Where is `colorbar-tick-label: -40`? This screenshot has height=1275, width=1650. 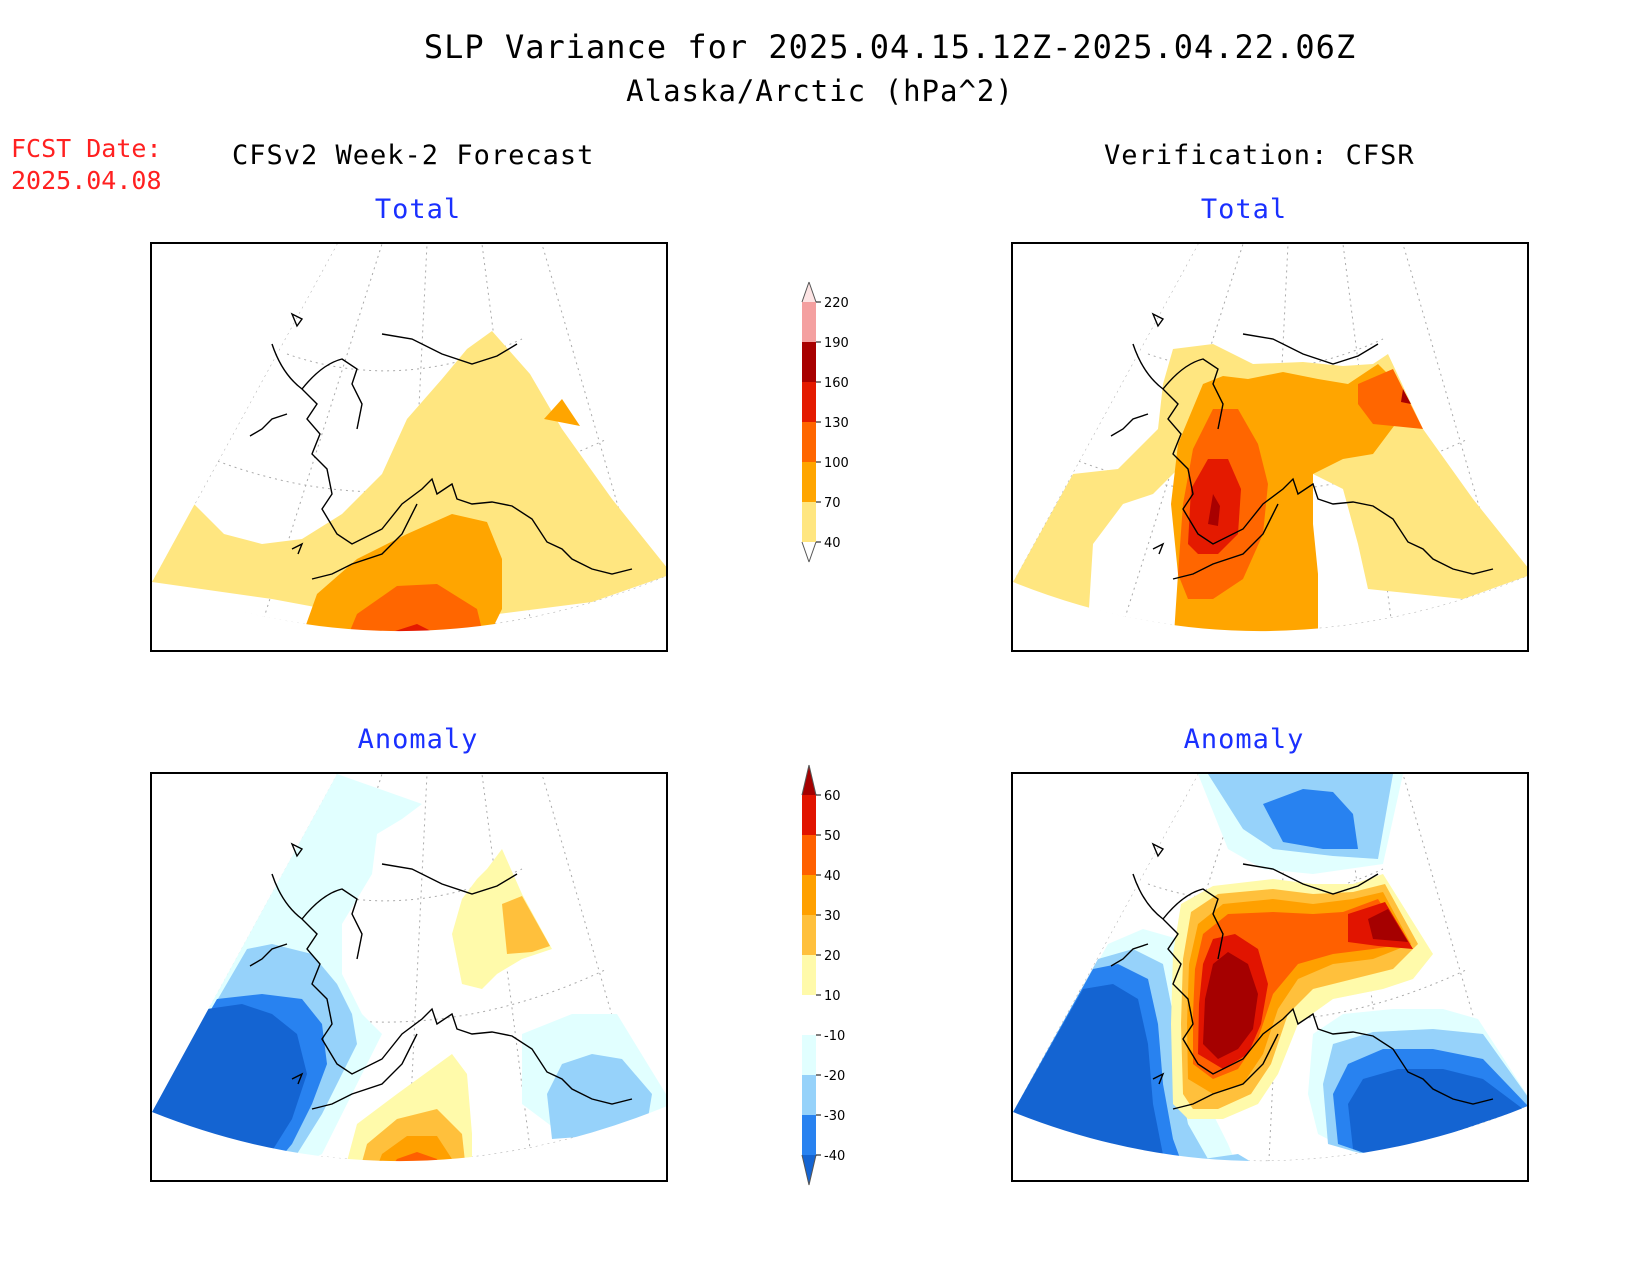 colorbar-tick-label: -40 is located at coordinates (834, 1156).